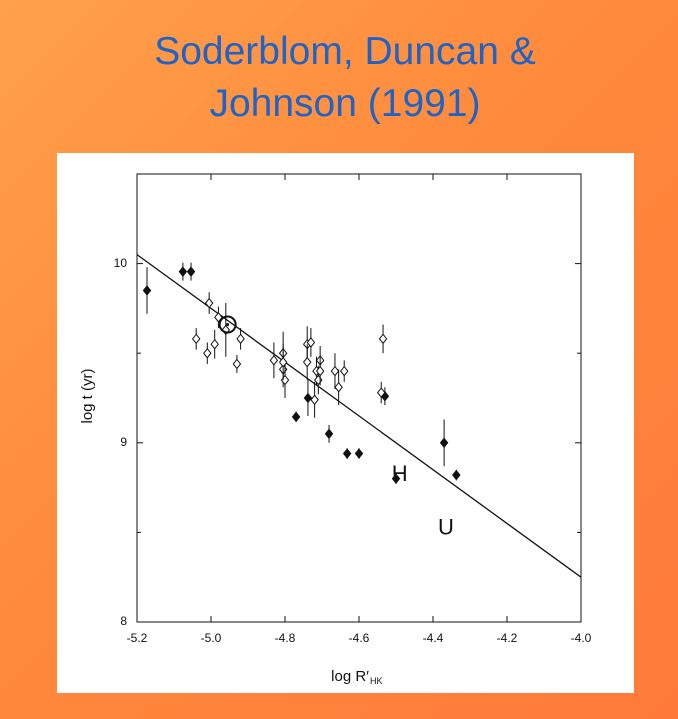  I want to click on x-tick-label: -5.0, so click(211, 638).